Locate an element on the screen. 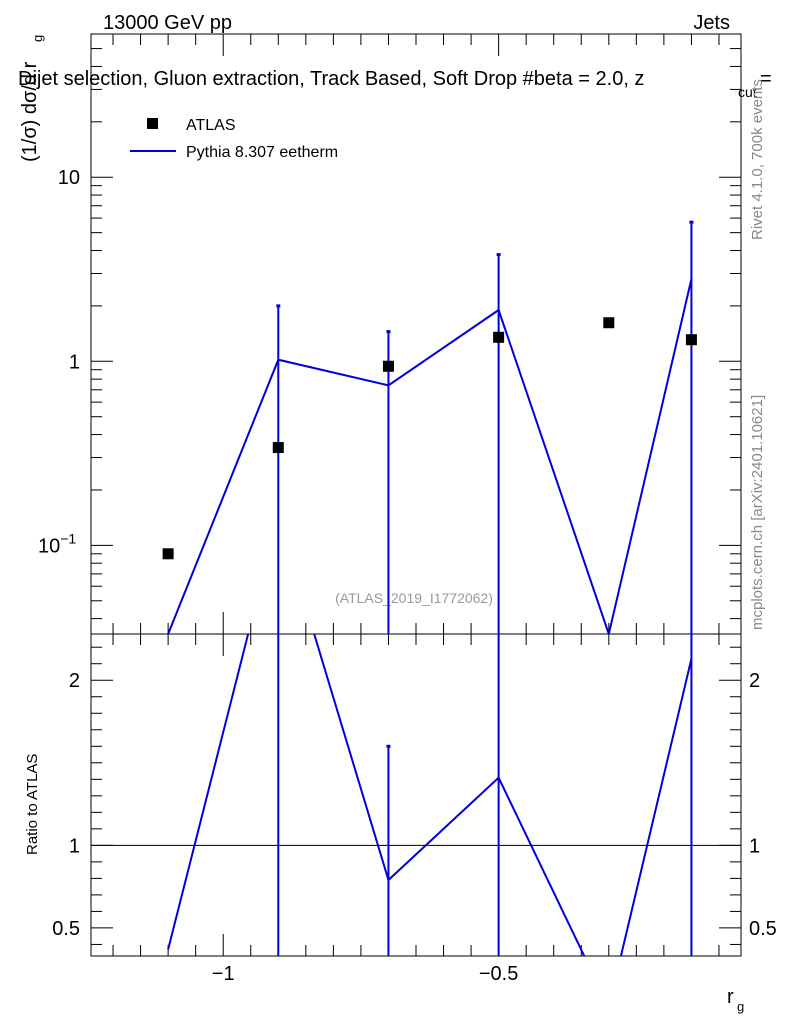 This screenshot has height=1024, width=786. main-y-tick-label: 10 is located at coordinates (69, 178).